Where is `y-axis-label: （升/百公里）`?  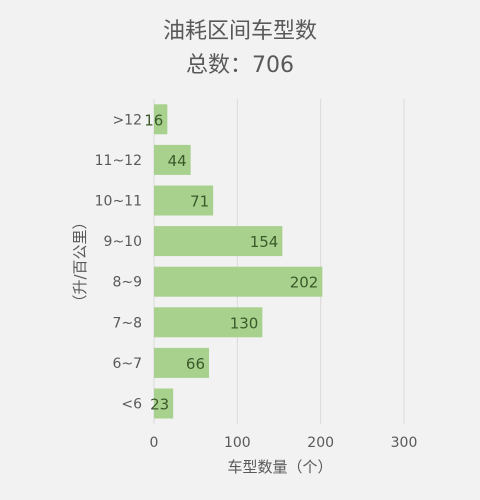
y-axis-label: （升/百公里） is located at coordinates (80, 261).